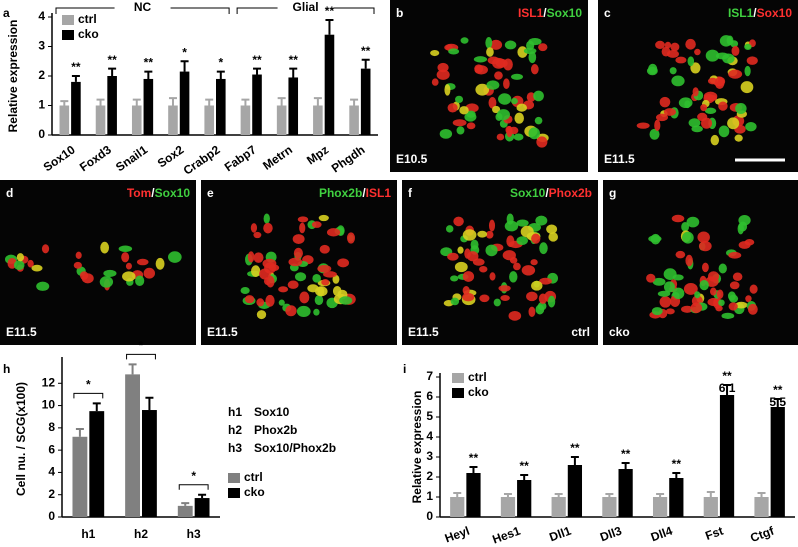  I want to click on x-tick-label: Fst, so click(714, 533).